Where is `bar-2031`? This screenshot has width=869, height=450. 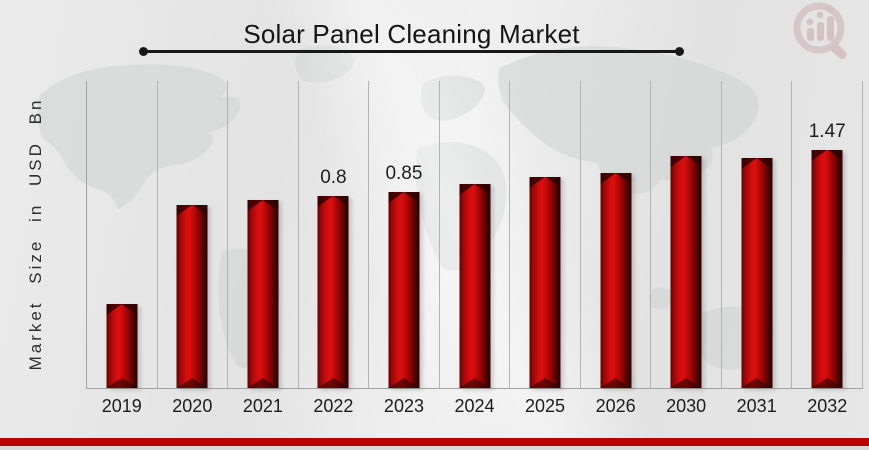
bar-2031 is located at coordinates (757, 273).